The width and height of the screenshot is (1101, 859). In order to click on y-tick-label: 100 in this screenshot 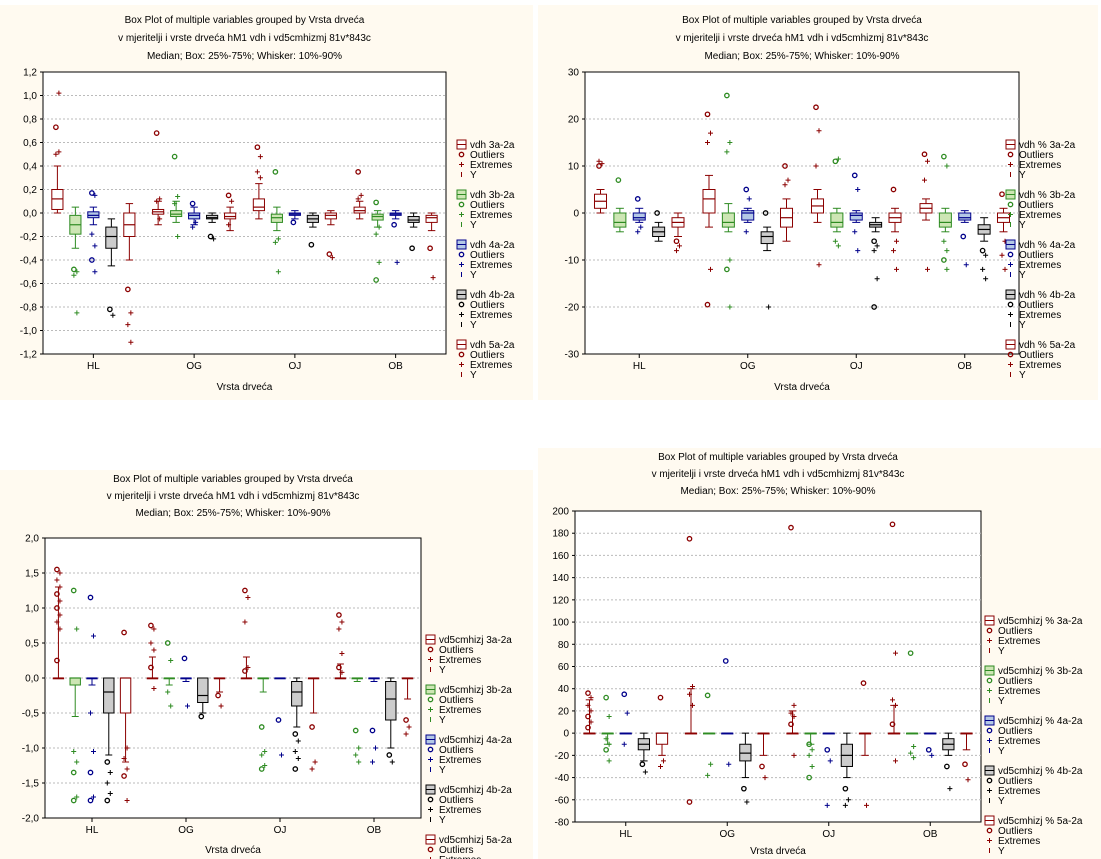, I will do `click(560, 623)`.